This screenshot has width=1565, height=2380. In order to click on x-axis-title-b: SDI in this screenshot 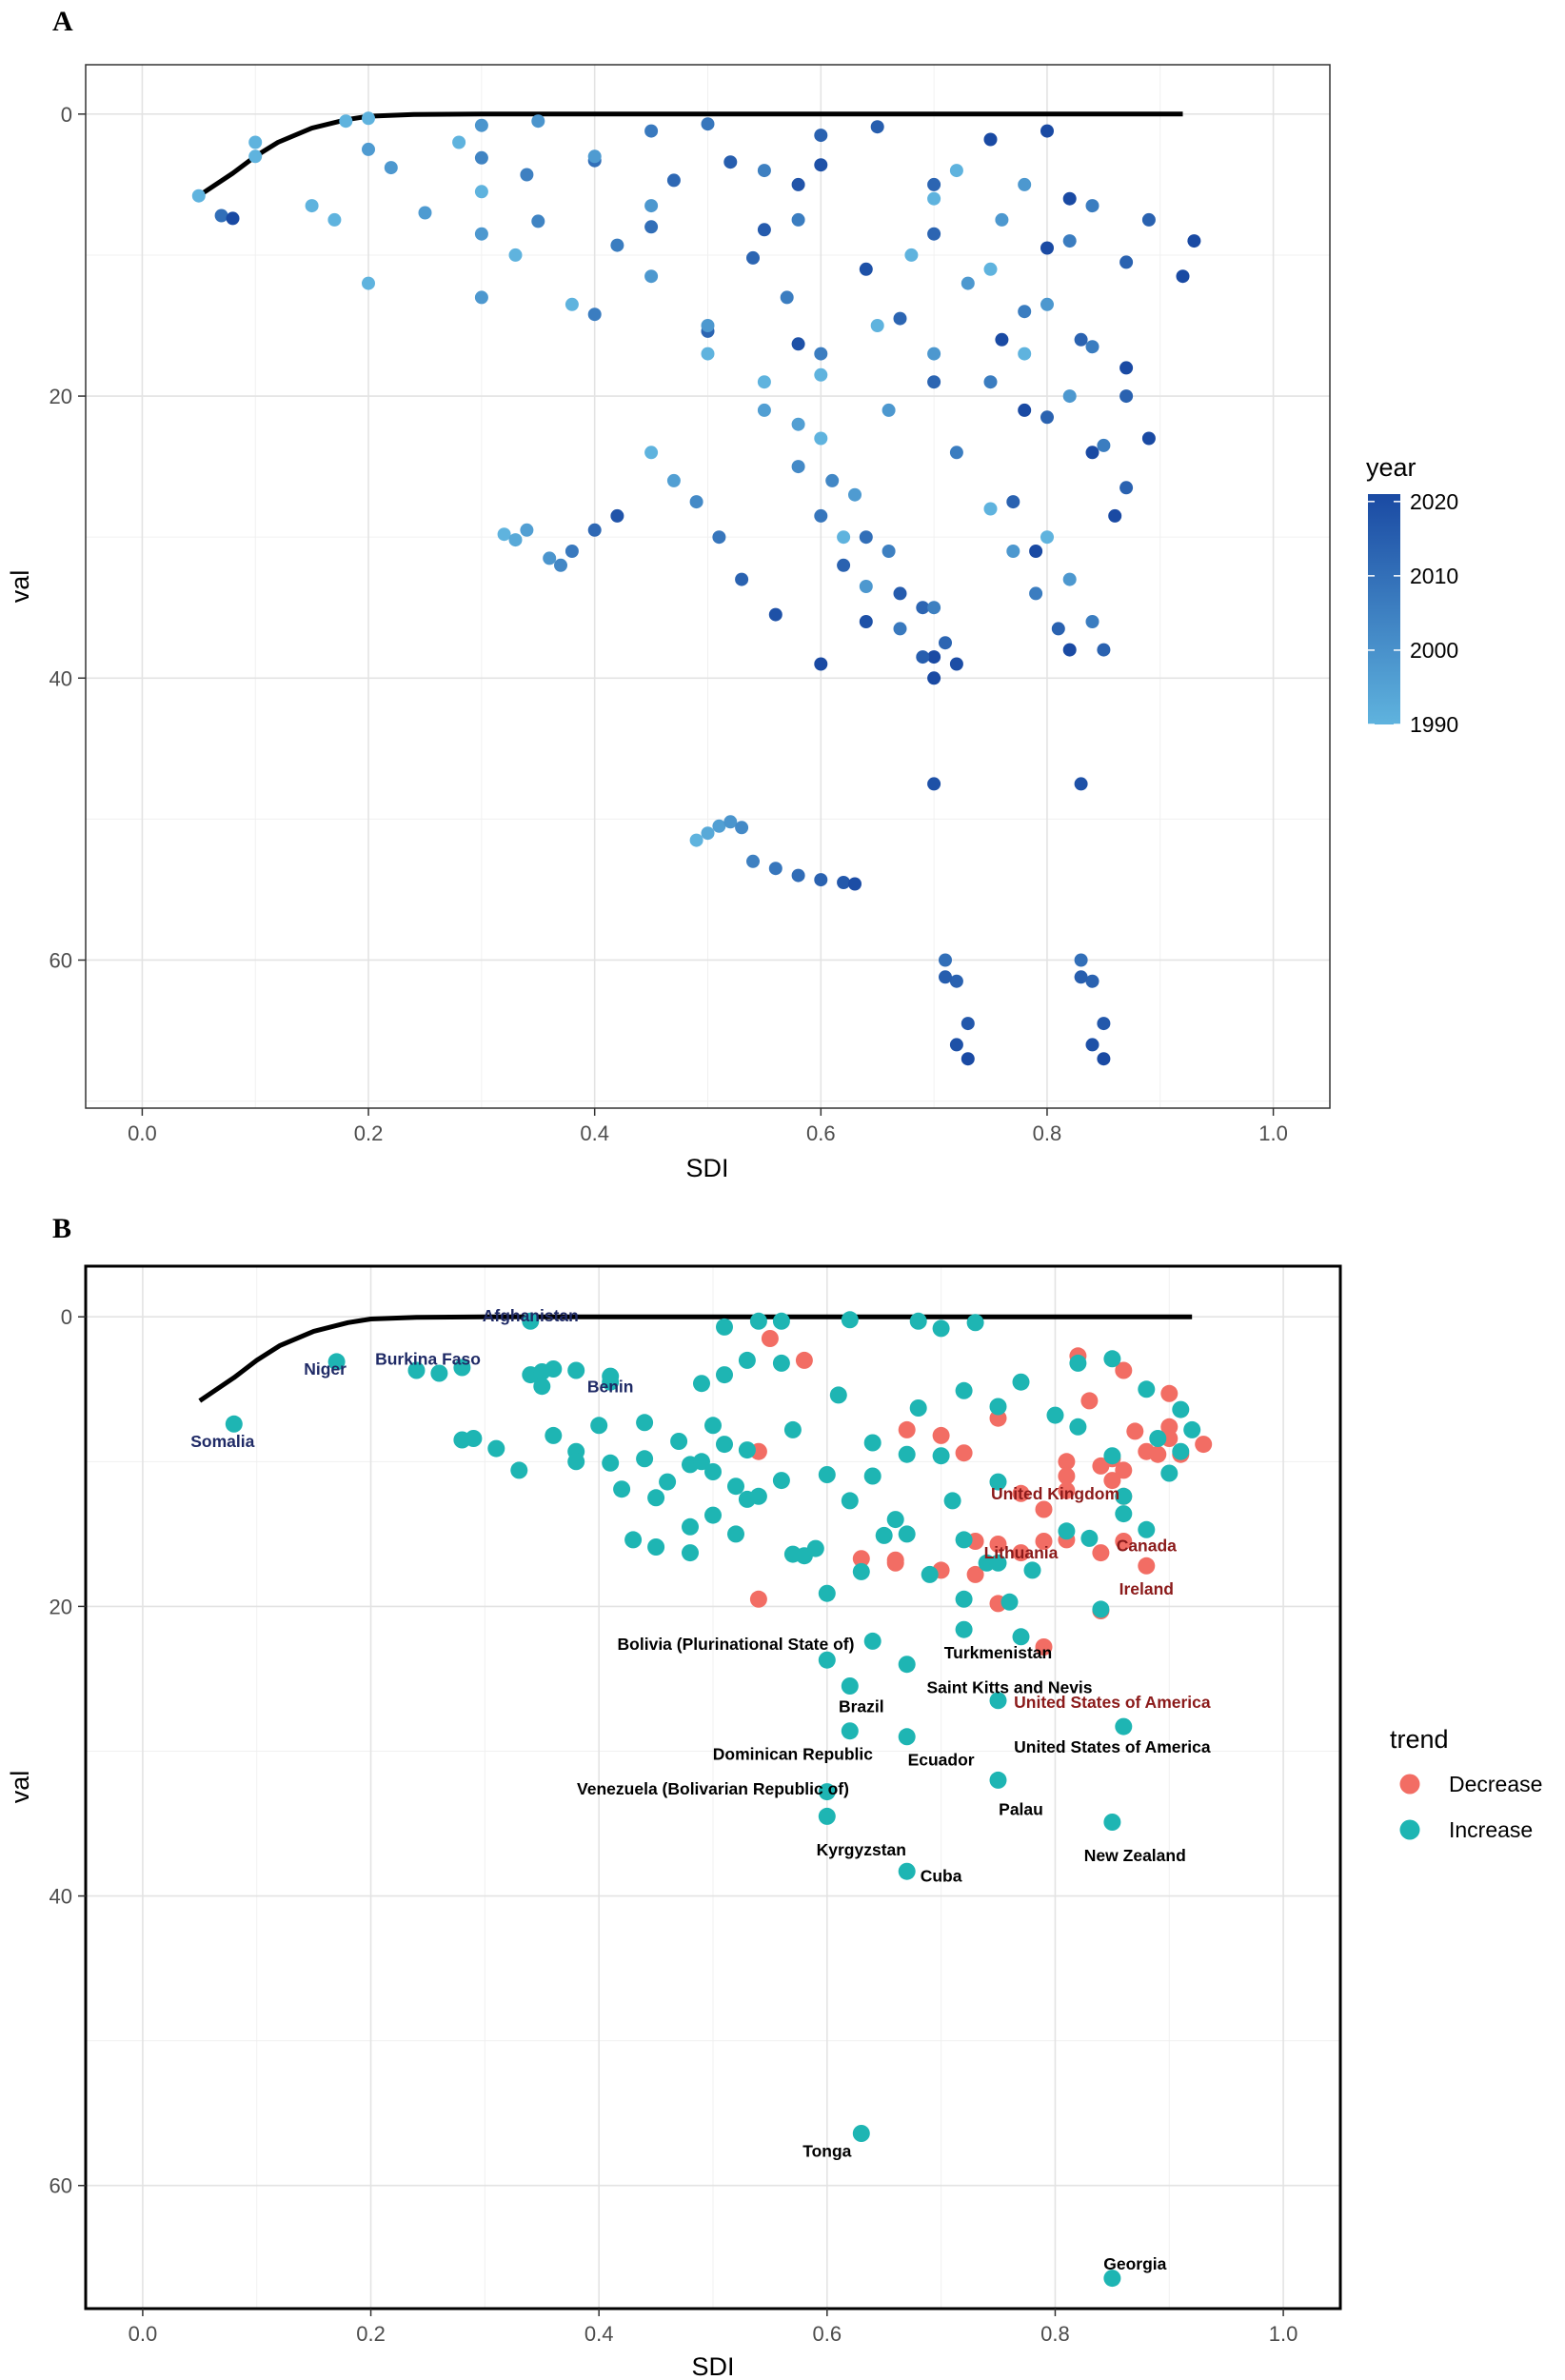, I will do `click(712, 2366)`.